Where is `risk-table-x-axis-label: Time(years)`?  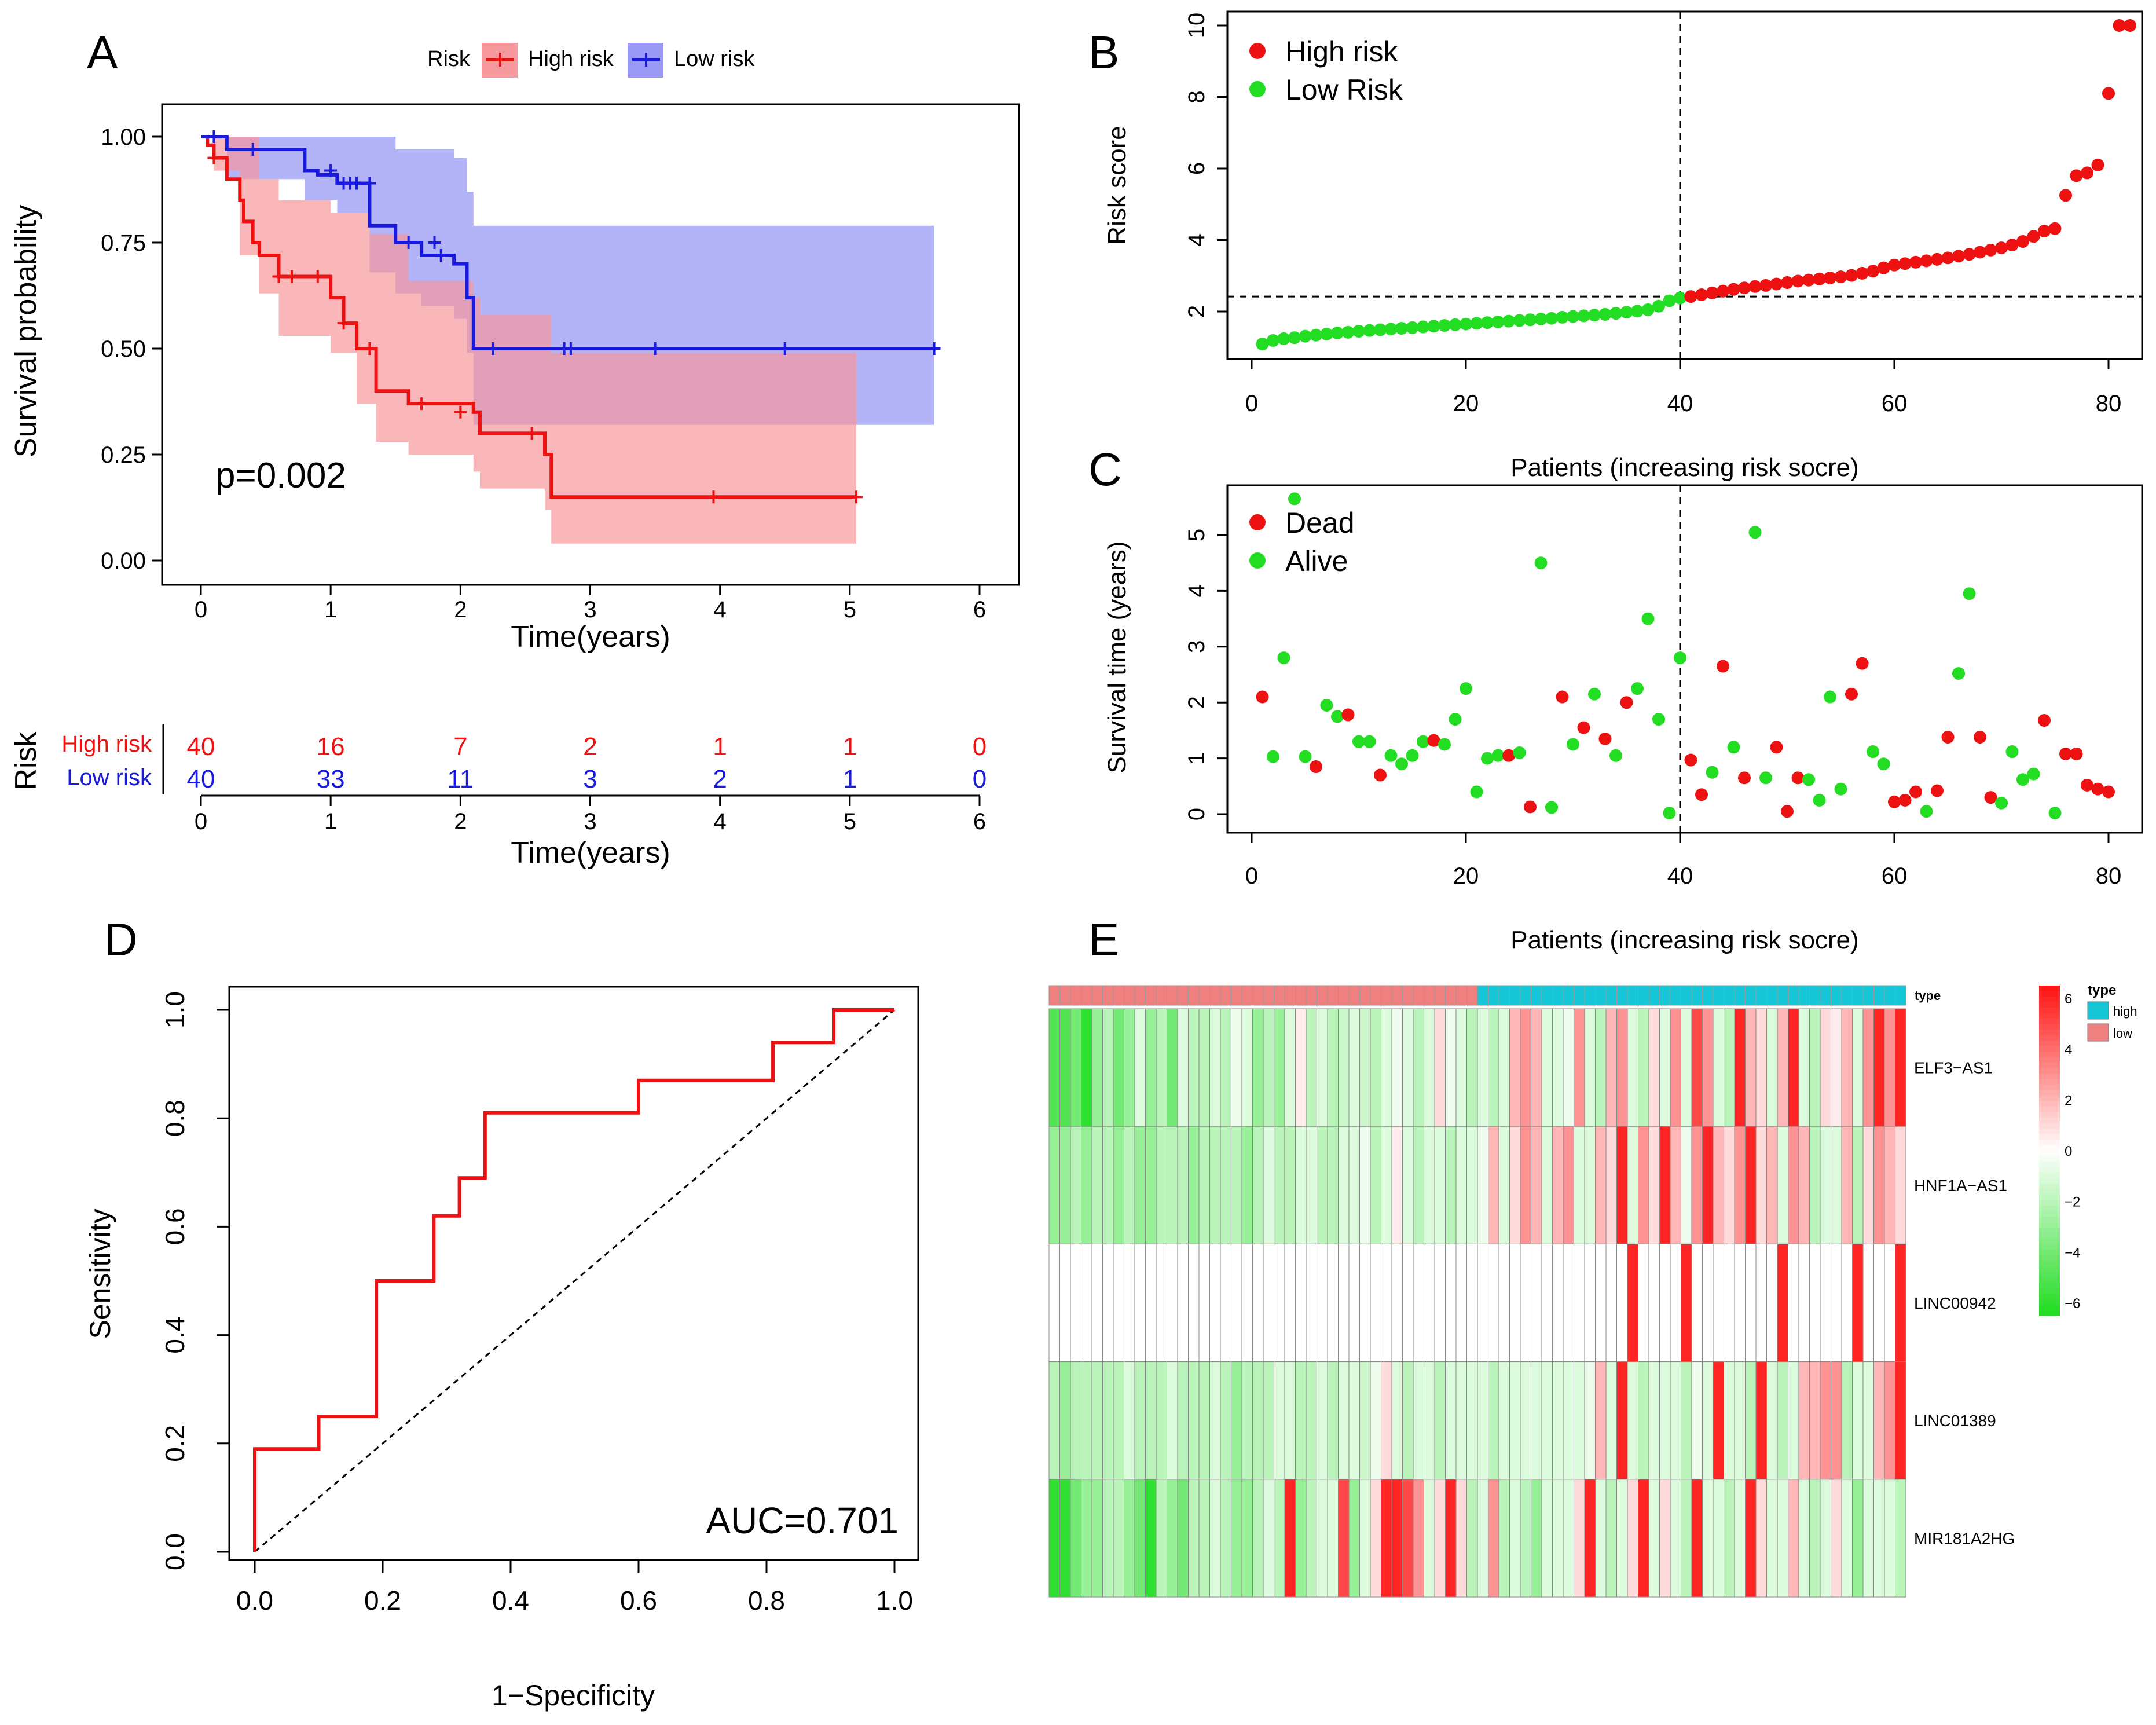
risk-table-x-axis-label: Time(years) is located at coordinates (590, 853).